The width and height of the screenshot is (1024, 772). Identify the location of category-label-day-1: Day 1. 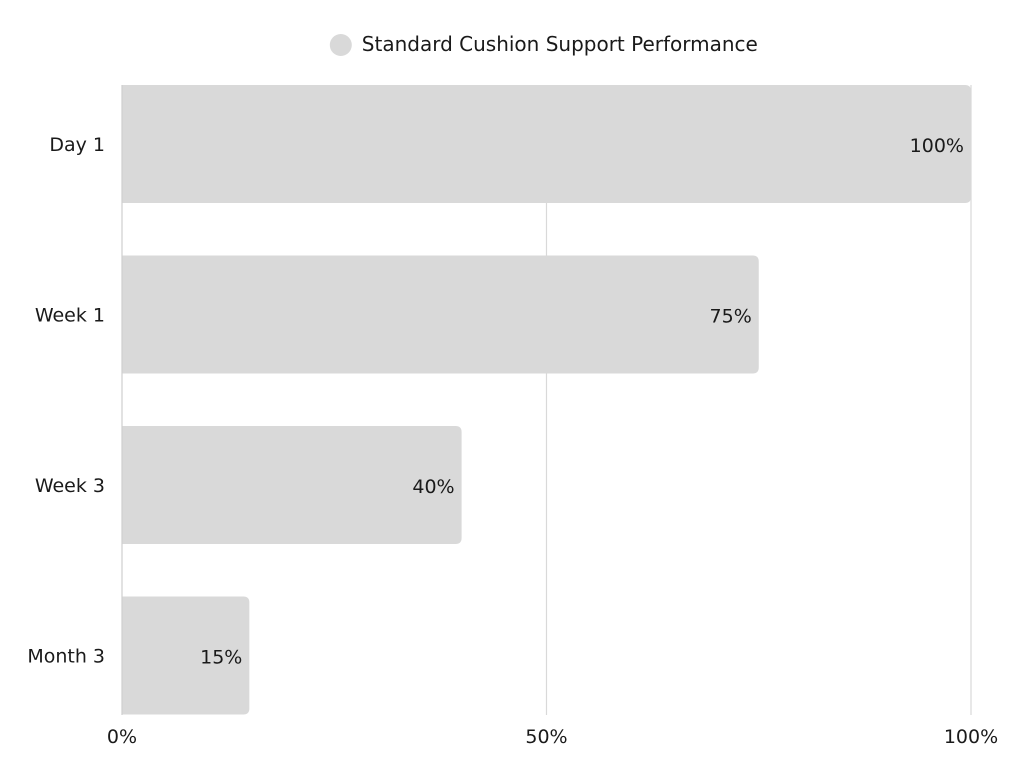
(77, 145).